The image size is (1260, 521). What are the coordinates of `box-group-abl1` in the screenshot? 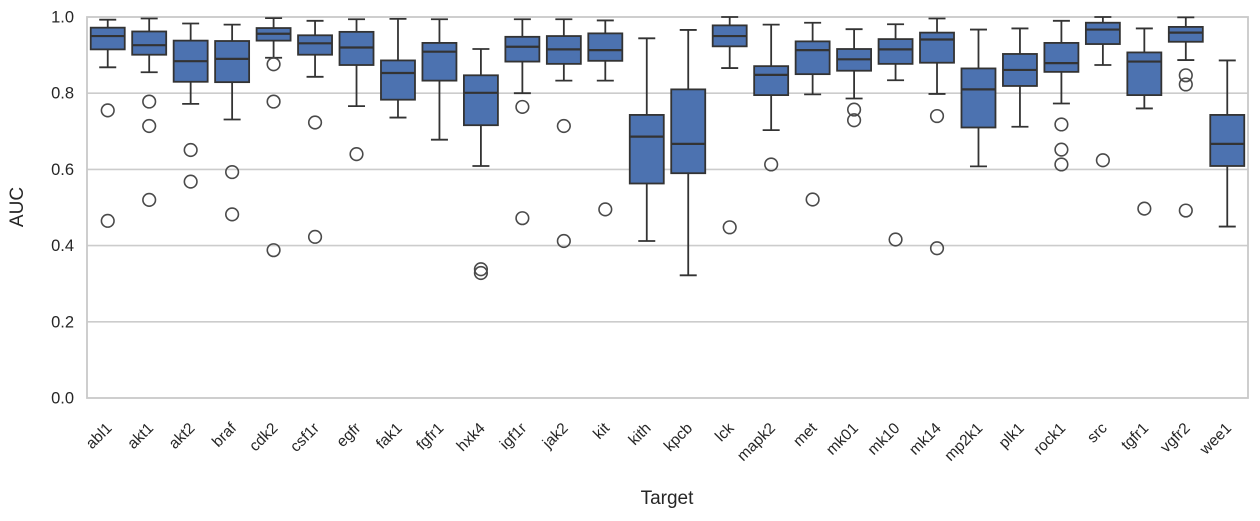 It's located at (107, 123).